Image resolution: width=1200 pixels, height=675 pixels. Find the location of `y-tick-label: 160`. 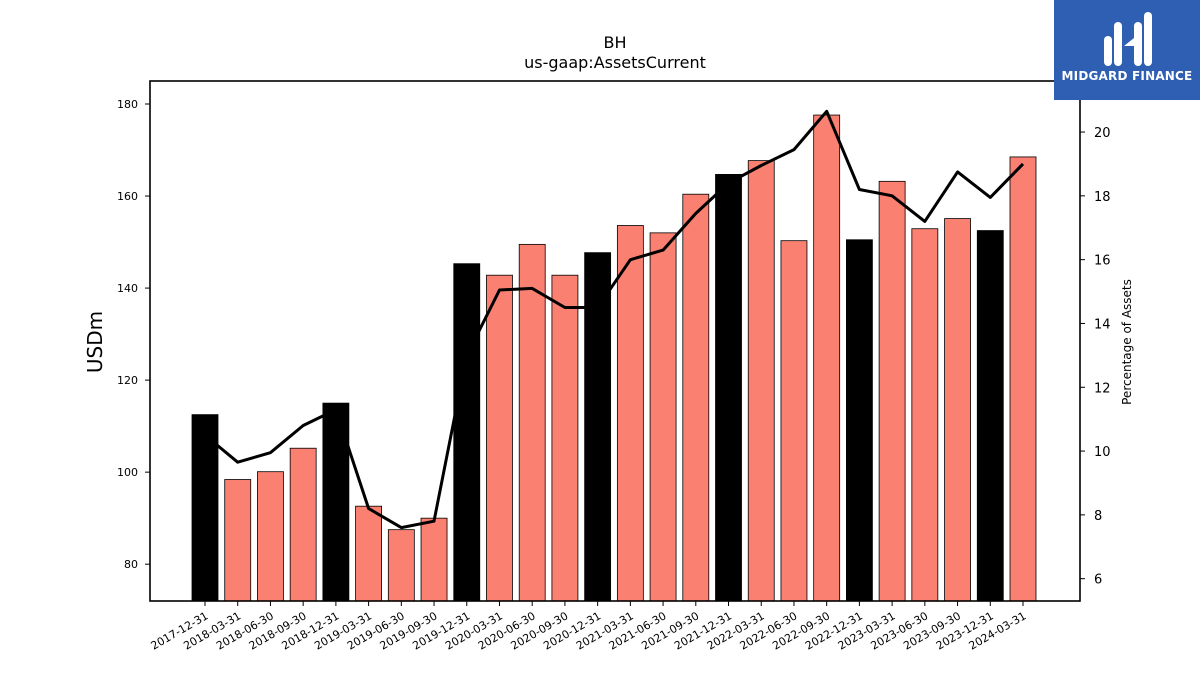

y-tick-label: 160 is located at coordinates (127, 196).